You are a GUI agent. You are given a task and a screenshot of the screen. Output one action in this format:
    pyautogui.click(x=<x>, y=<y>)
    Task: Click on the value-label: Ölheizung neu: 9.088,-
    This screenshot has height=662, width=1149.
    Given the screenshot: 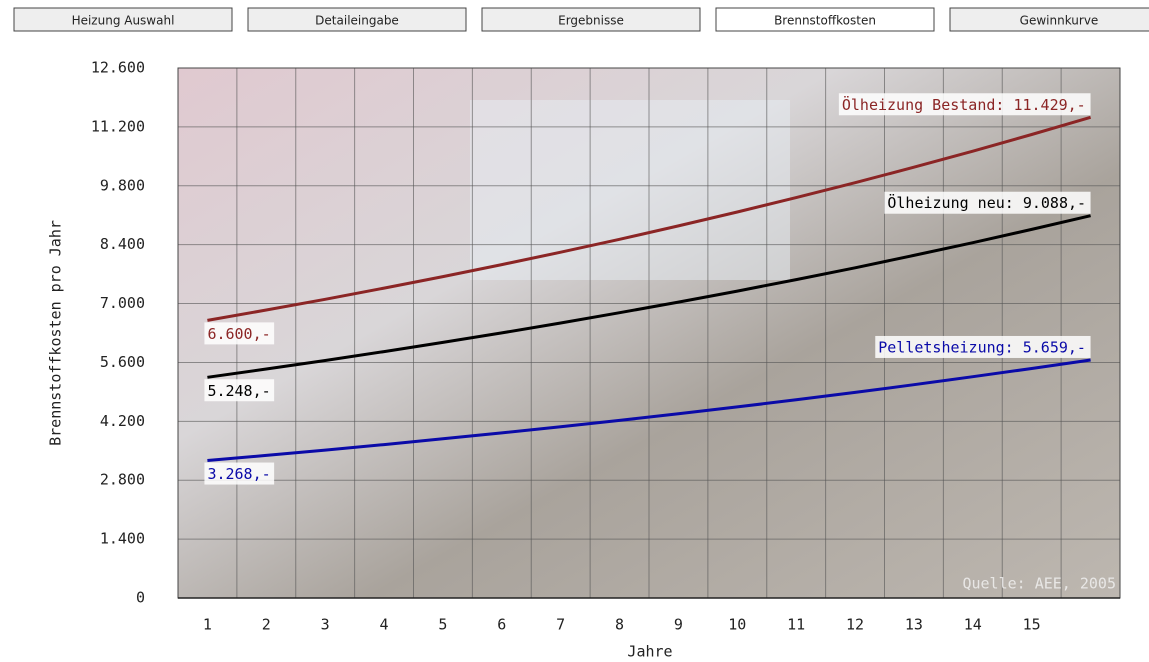 What is the action you would take?
    pyautogui.click(x=986, y=202)
    